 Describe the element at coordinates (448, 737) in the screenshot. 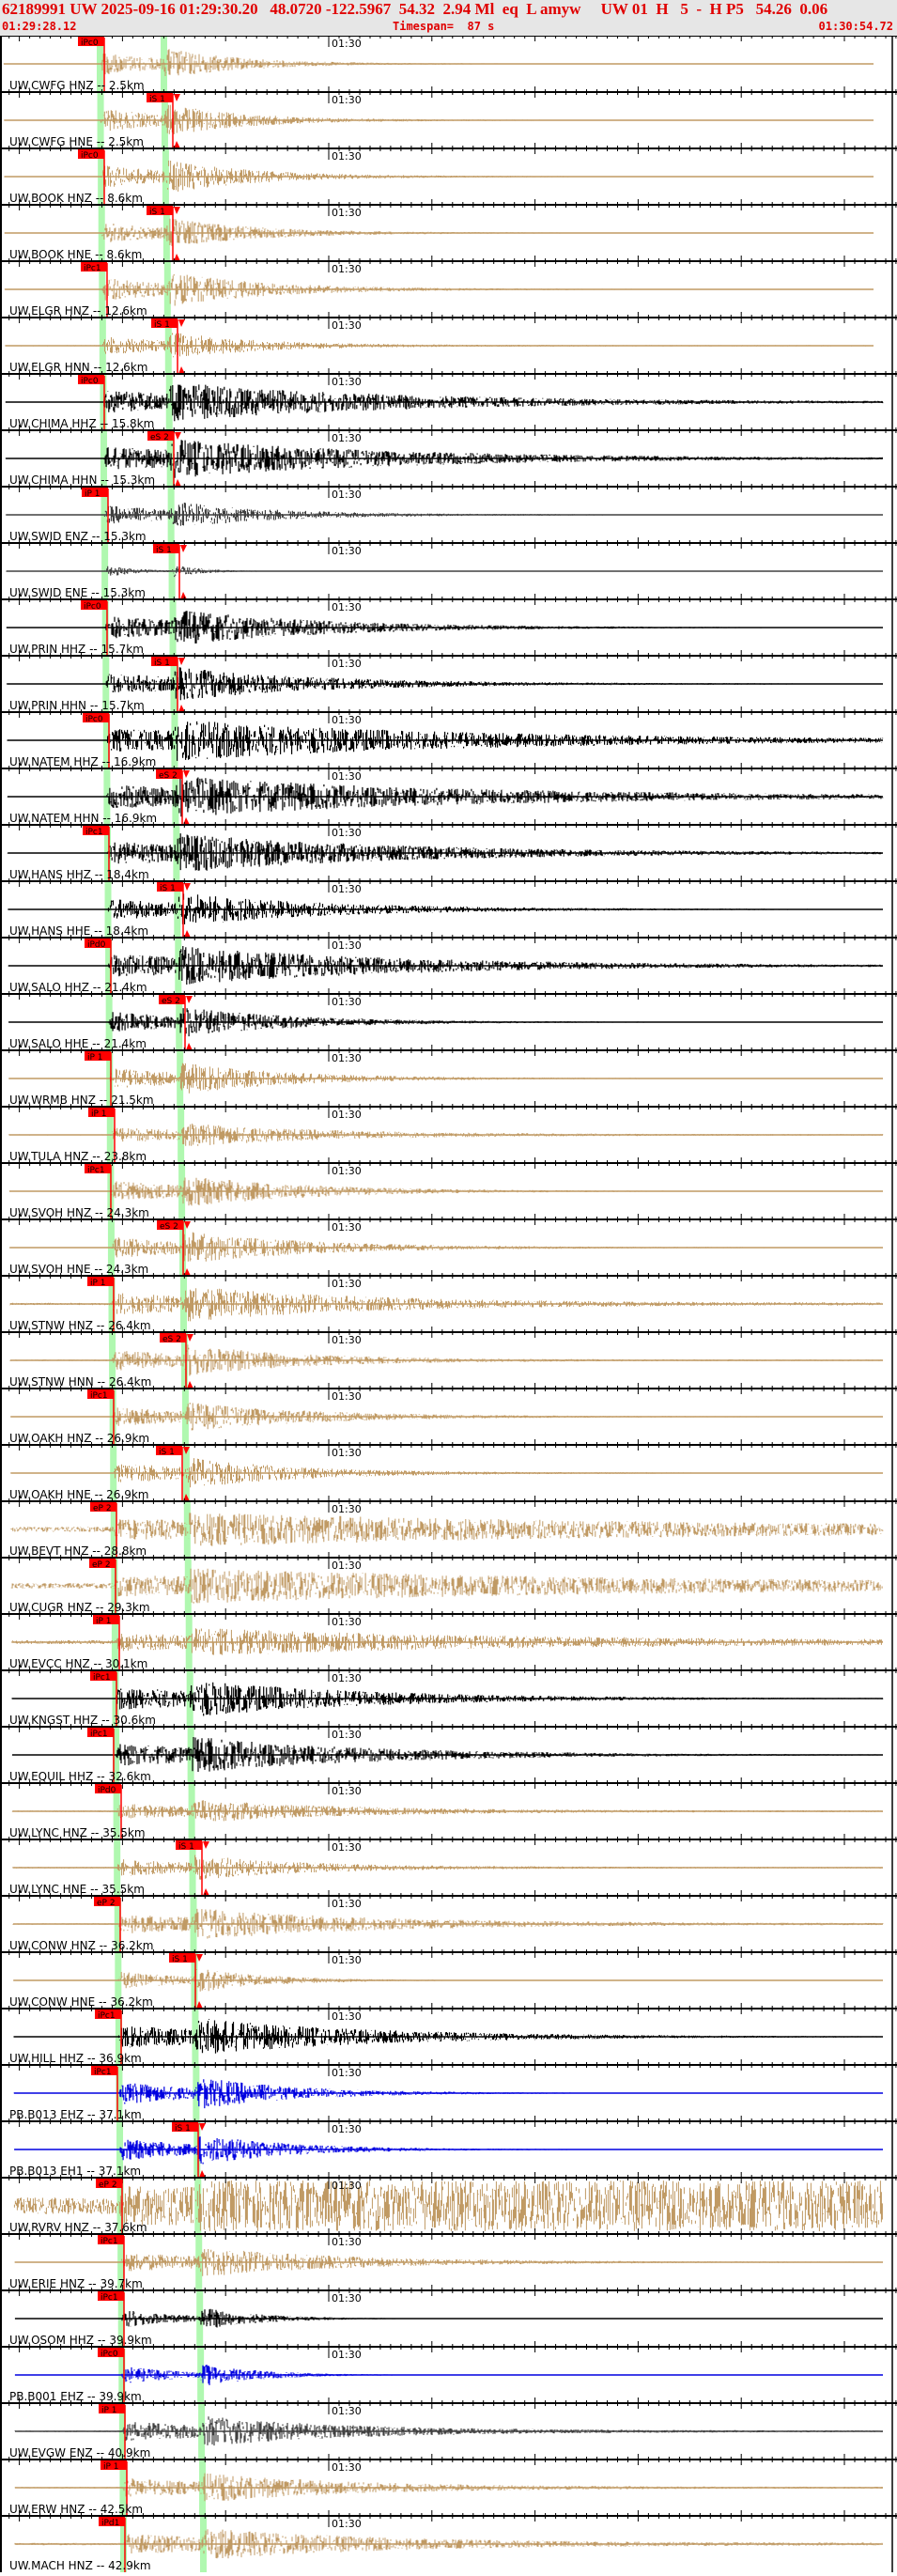

I see `trace-row: 01:30 iPc0 UW.NATEM HHZ -- 16.9km` at that location.